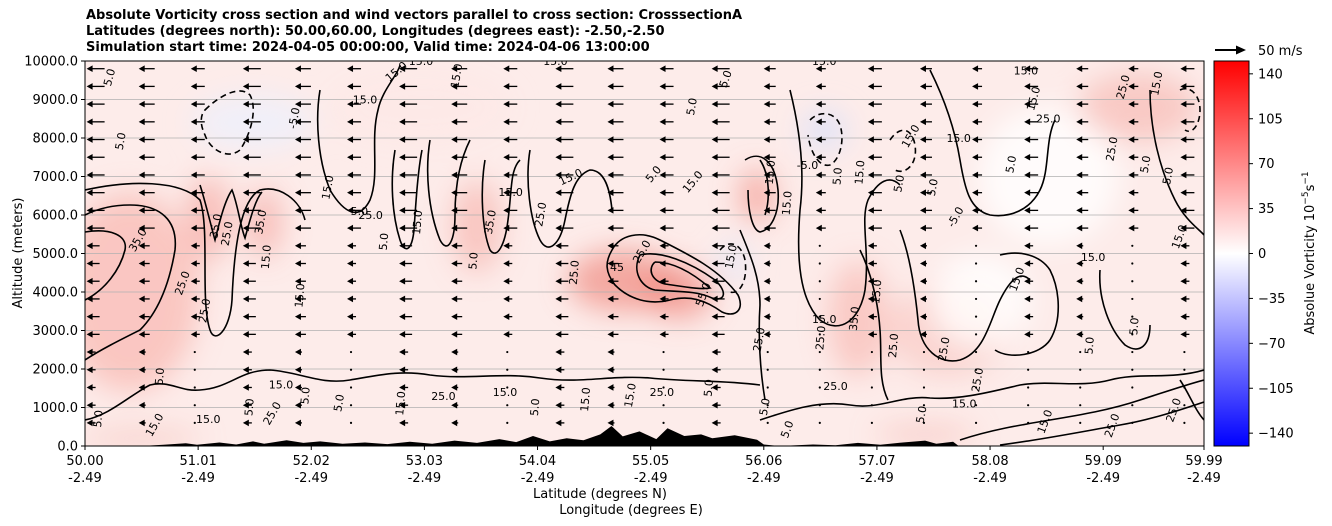 This screenshot has width=1332, height=526. Describe the element at coordinates (1280, 51) in the screenshot. I see `quiver-key-label: 50 m/s` at that location.